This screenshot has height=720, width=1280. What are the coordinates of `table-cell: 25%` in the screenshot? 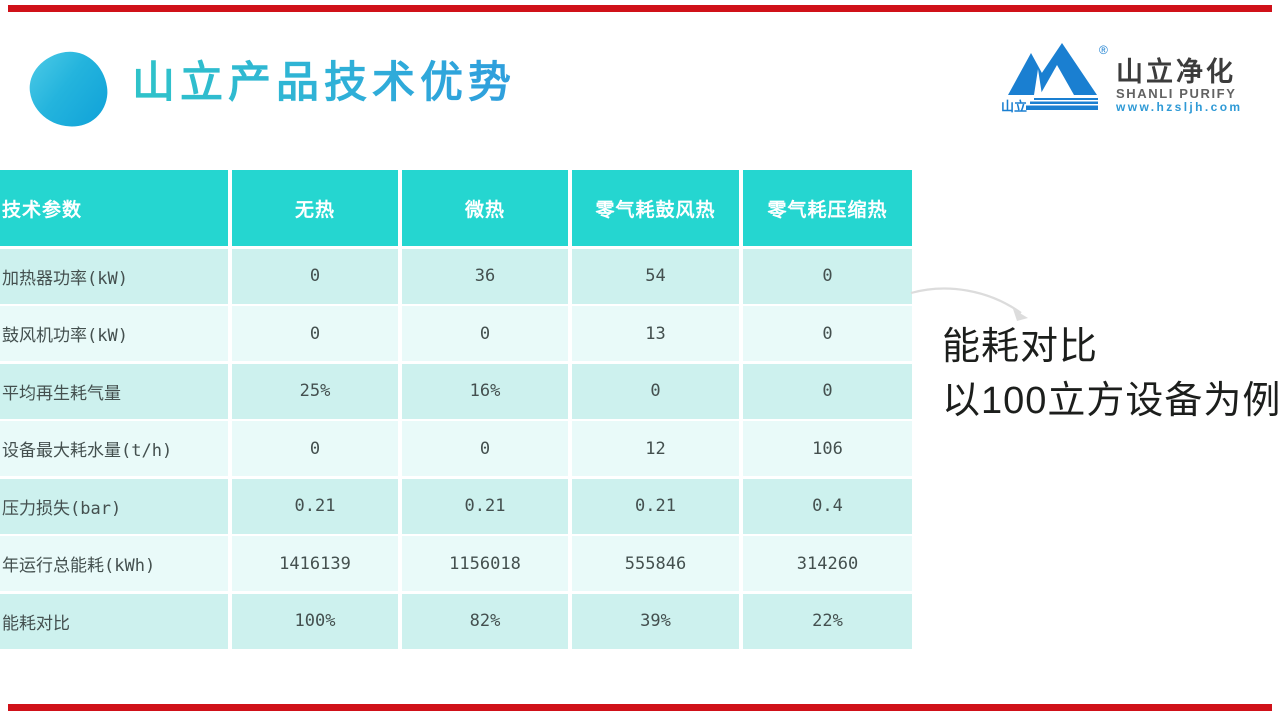 It's located at (315, 391).